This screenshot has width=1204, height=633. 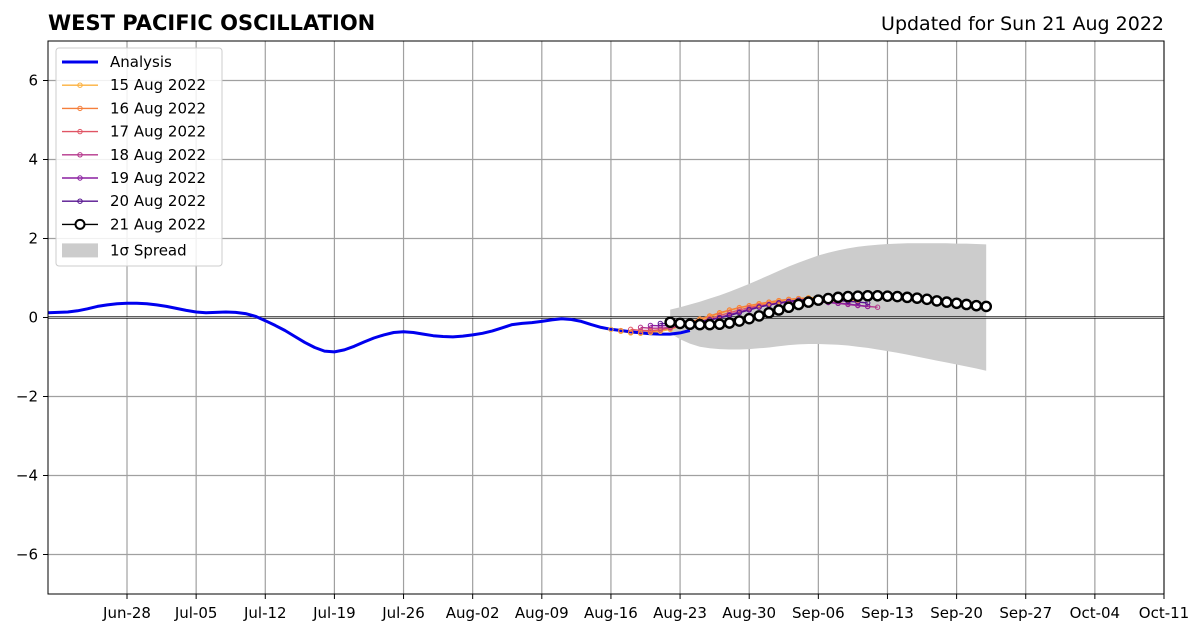 I want to click on y-tick-label: −4, so click(x=27, y=476).